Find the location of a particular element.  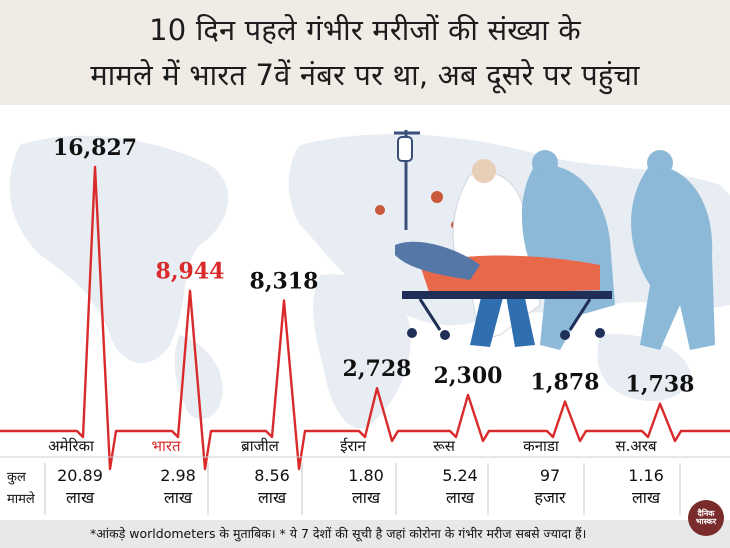

doctor-3-head is located at coordinates (660, 163).